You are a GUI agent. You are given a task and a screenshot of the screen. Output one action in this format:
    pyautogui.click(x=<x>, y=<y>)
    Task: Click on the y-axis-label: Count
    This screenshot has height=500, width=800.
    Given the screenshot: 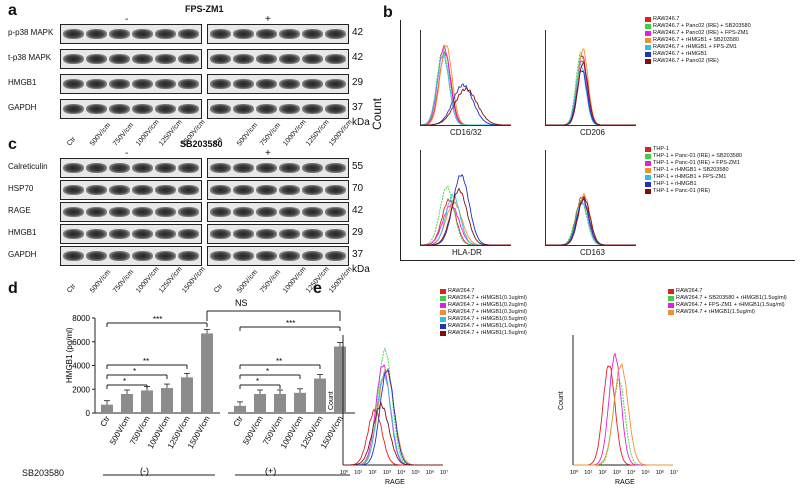 What is the action you would take?
    pyautogui.click(x=331, y=400)
    